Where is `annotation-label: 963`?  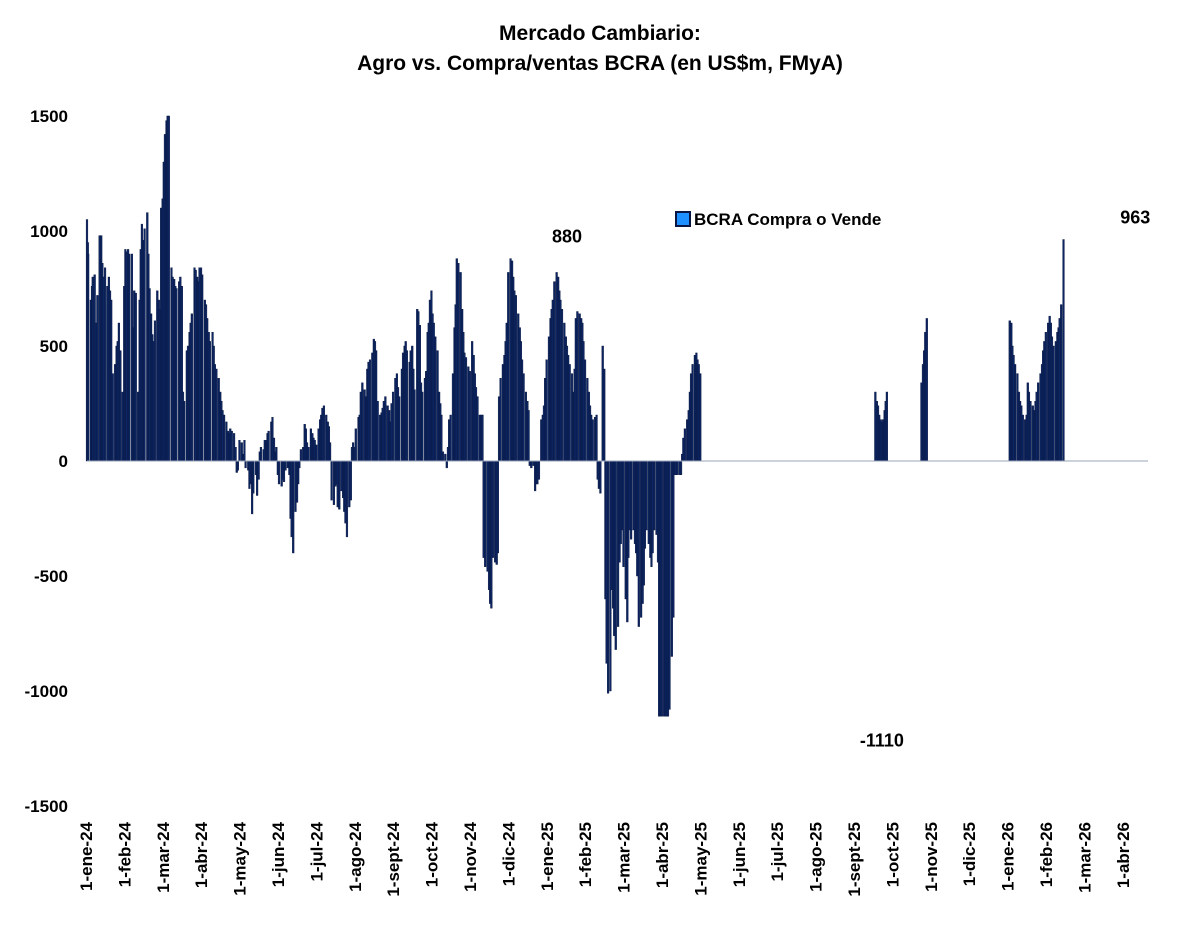 annotation-label: 963 is located at coordinates (1135, 218).